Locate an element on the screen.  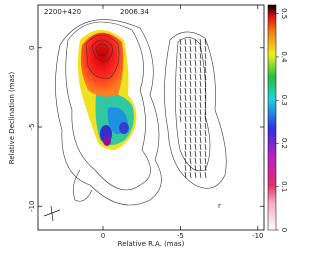
colorbar is located at coordinates (272, 117).